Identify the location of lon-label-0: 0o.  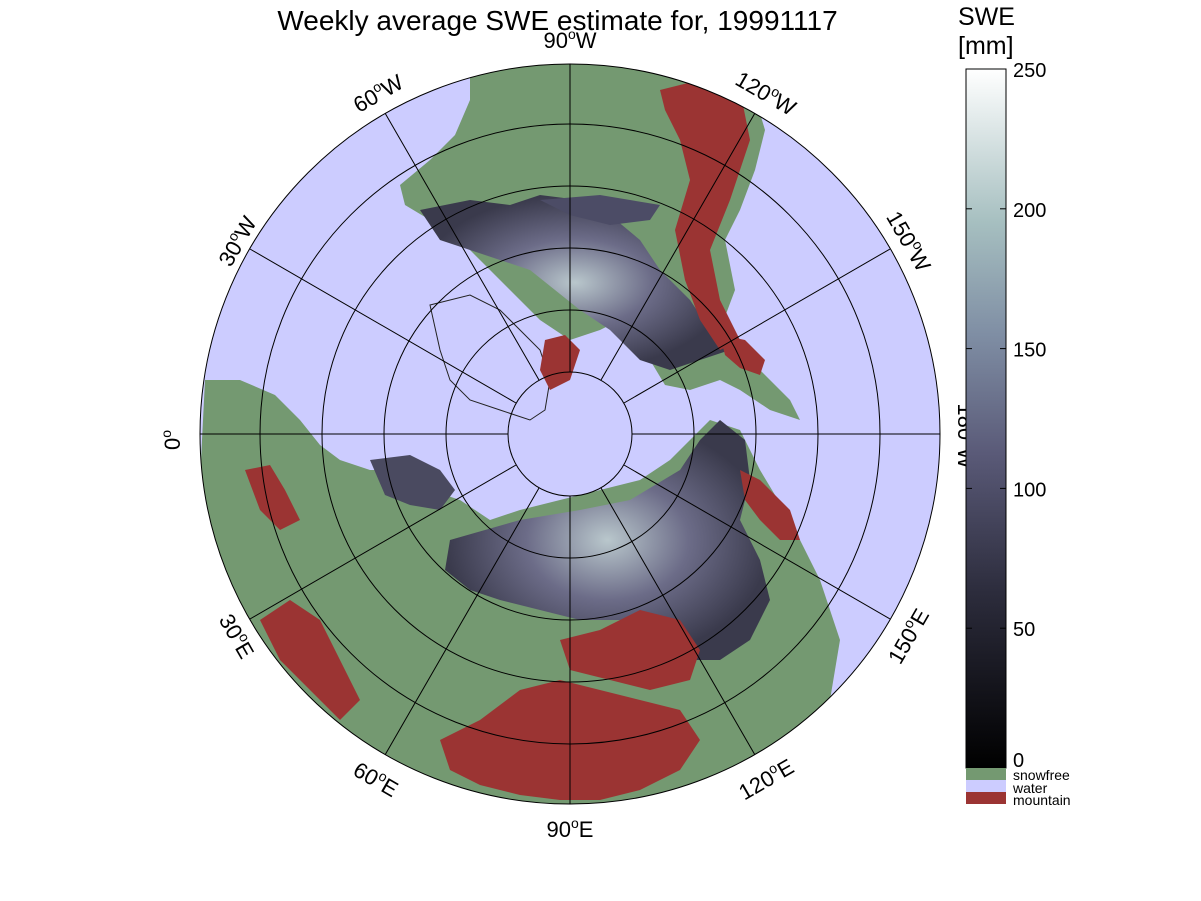
(171, 440).